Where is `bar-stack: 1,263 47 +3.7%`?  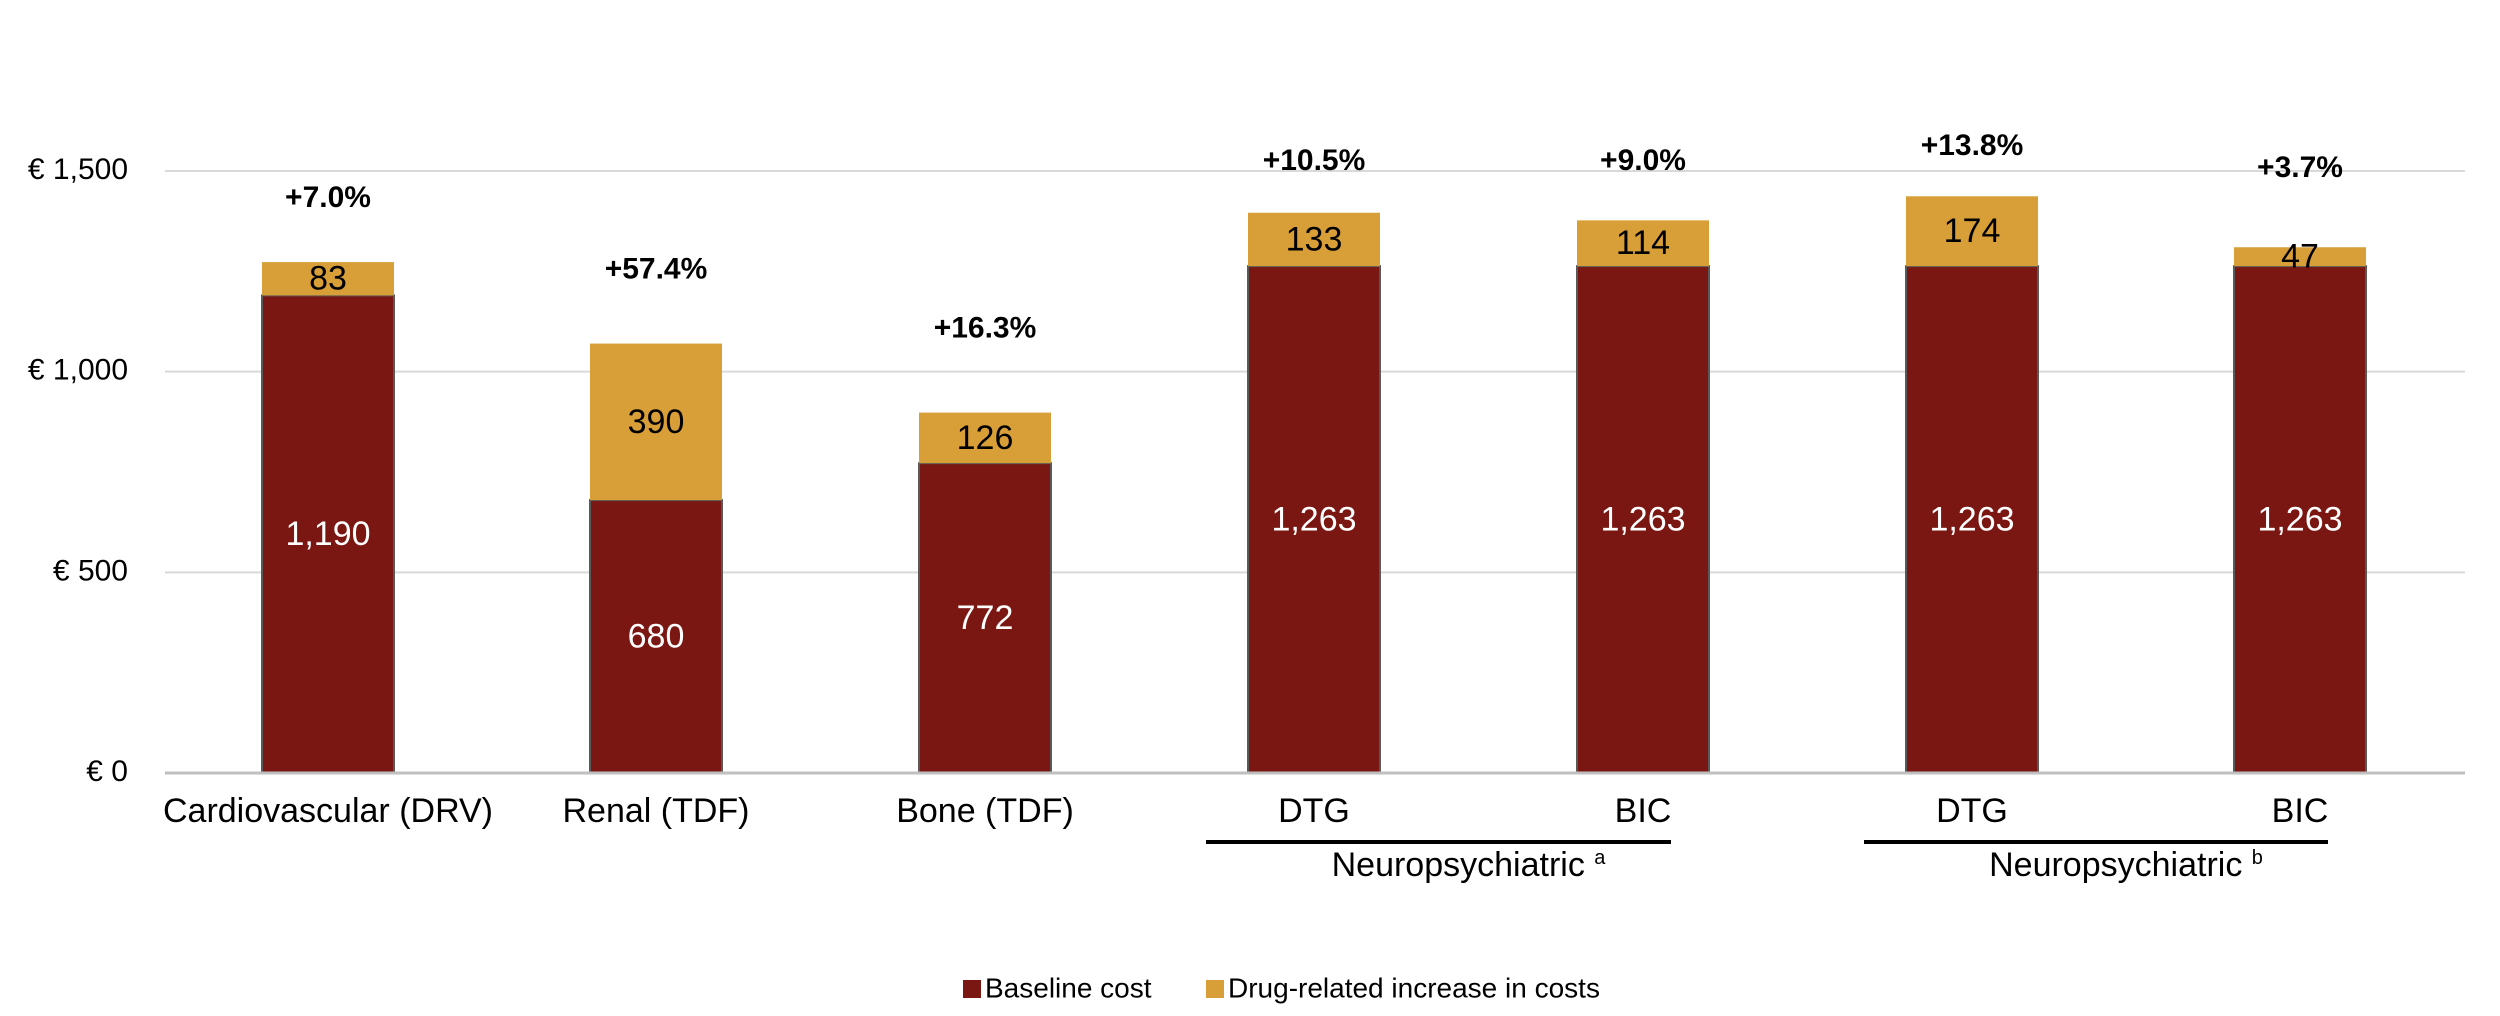 bar-stack: 1,263 47 +3.7% is located at coordinates (2300, 462).